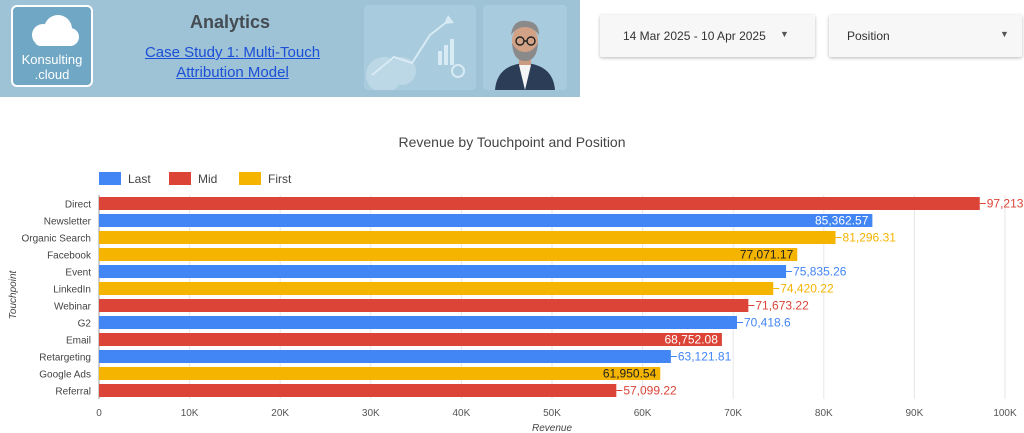 This screenshot has height=433, width=1024. What do you see at coordinates (415, 52) in the screenshot?
I see `growth-chart-icon` at bounding box center [415, 52].